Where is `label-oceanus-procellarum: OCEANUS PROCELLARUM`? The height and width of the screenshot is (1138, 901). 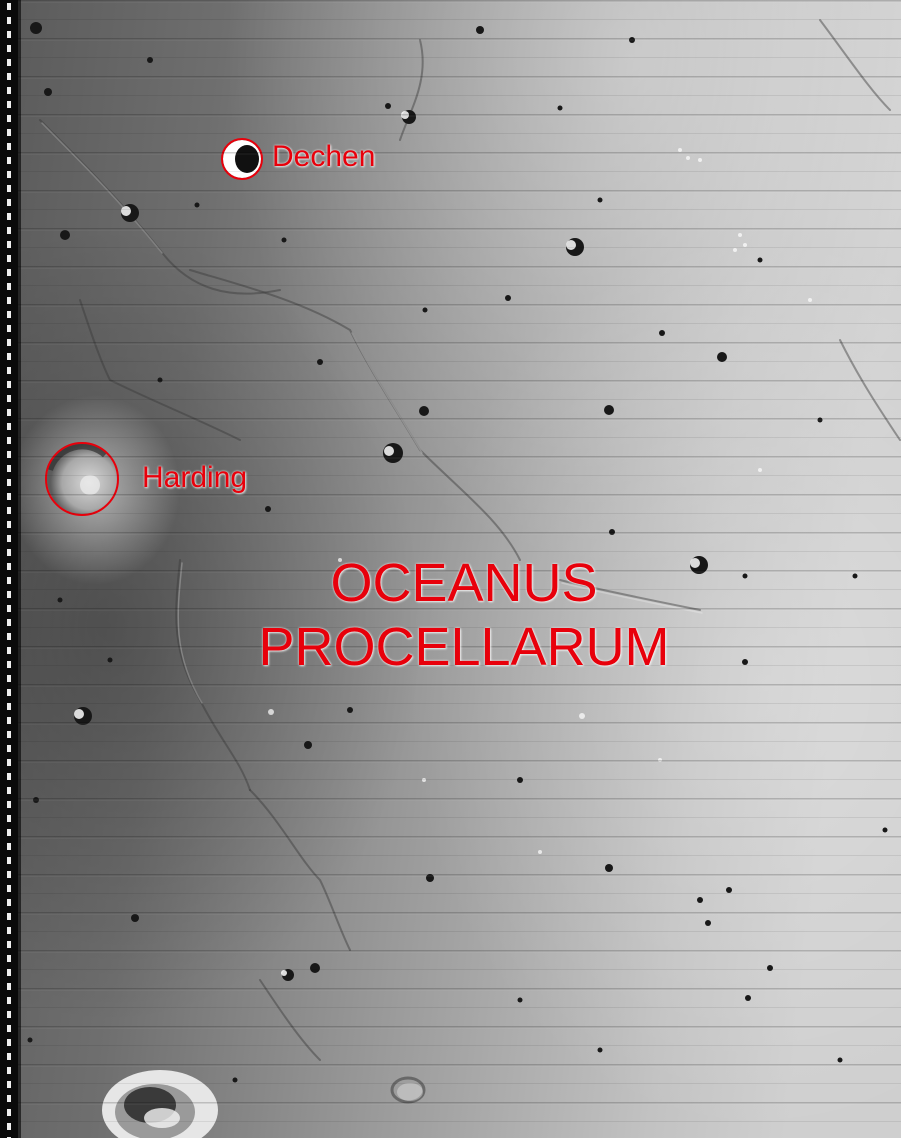 label-oceanus-procellarum: OCEANUS PROCELLARUM is located at coordinates (464, 615).